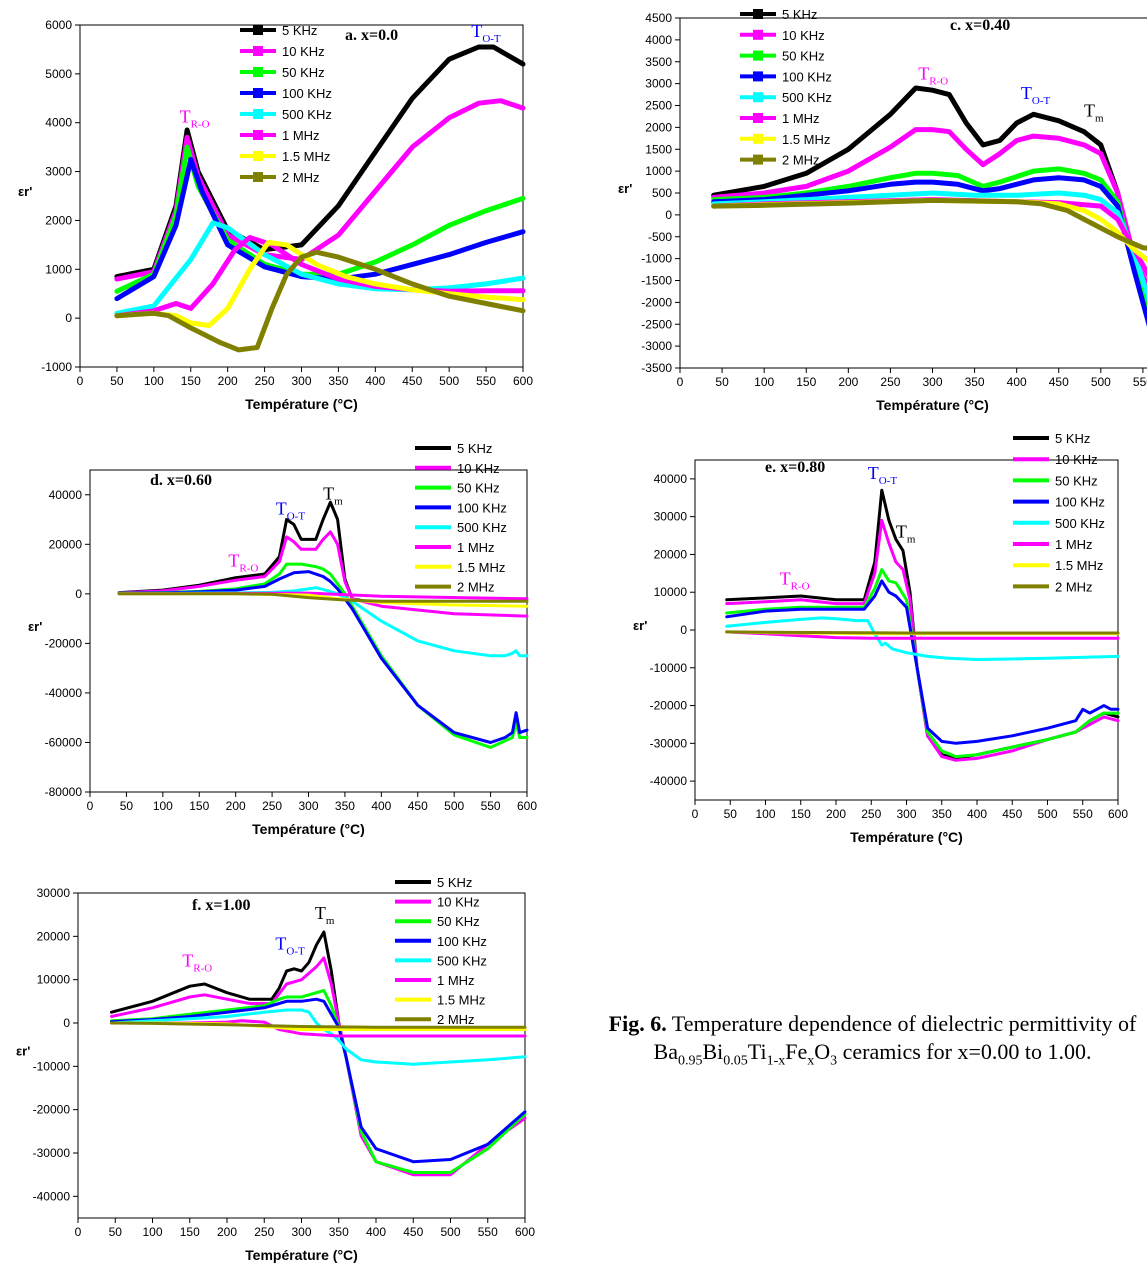 The height and width of the screenshot is (1278, 1147). What do you see at coordinates (656, 281) in the screenshot?
I see `y-tick-label: -1500` at bounding box center [656, 281].